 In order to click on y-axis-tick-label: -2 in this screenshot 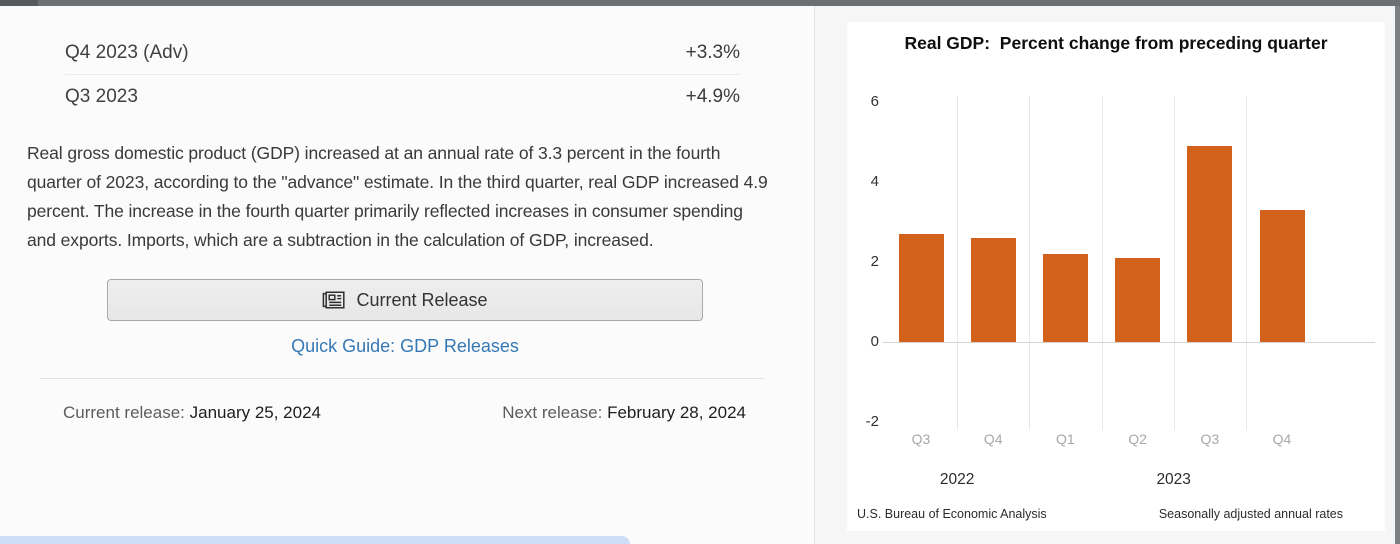, I will do `click(872, 421)`.